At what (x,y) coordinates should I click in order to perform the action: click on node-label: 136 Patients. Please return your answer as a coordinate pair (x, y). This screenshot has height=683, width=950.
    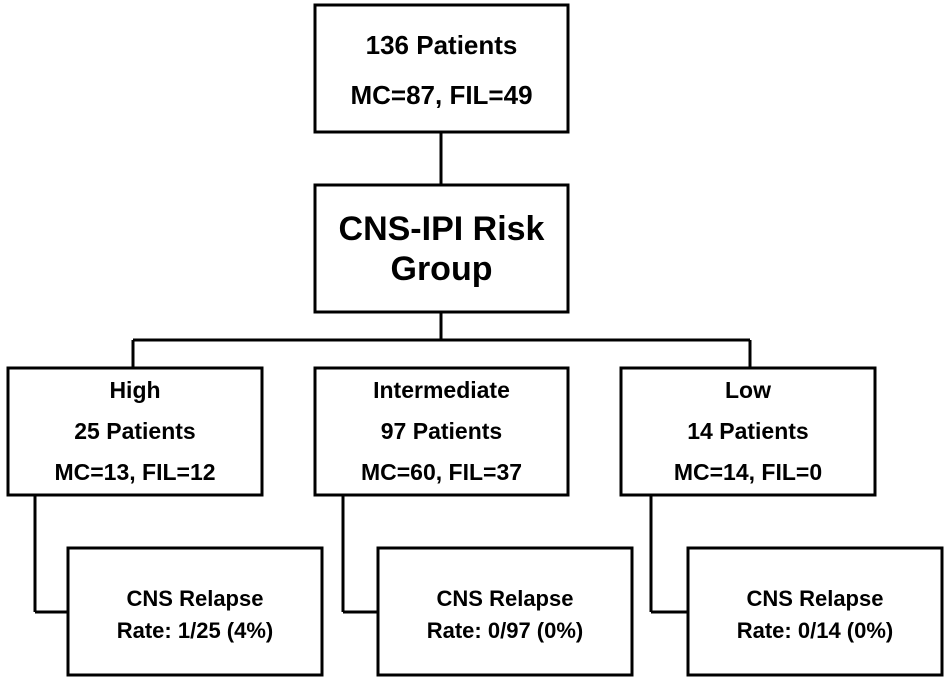
    Looking at the image, I should click on (442, 45).